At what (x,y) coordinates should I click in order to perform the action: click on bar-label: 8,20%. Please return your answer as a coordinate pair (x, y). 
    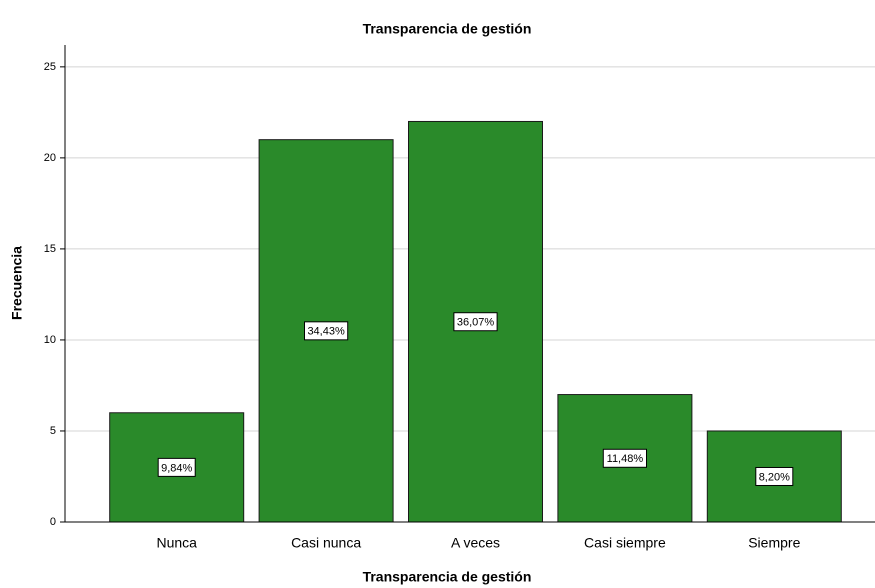
    Looking at the image, I should click on (774, 477).